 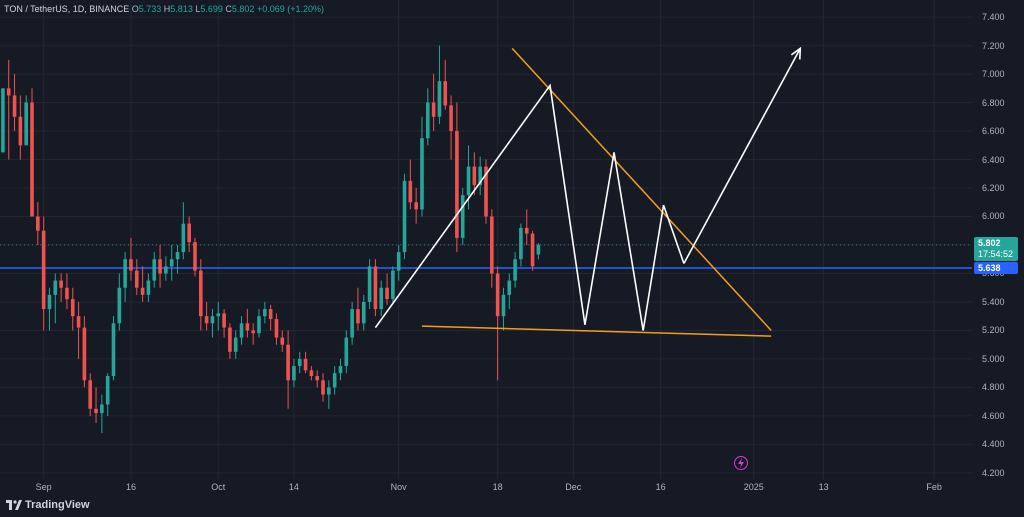 I want to click on low-label: L, so click(x=198, y=9).